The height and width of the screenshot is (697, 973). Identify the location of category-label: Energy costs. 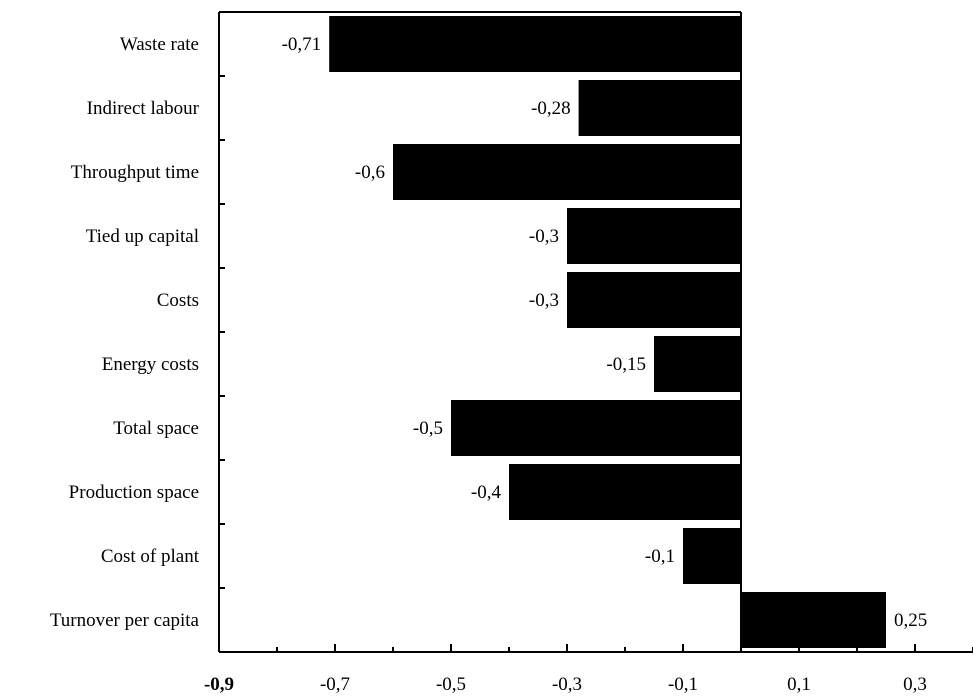
(150, 364).